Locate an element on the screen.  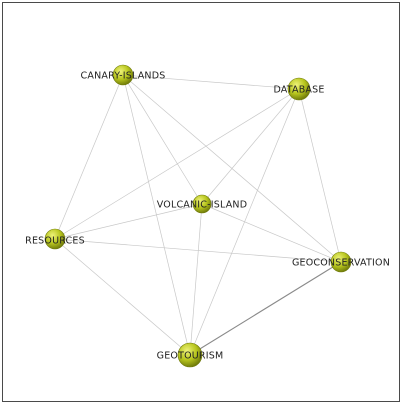
edge-resources-geotourism is located at coordinates (122, 297).